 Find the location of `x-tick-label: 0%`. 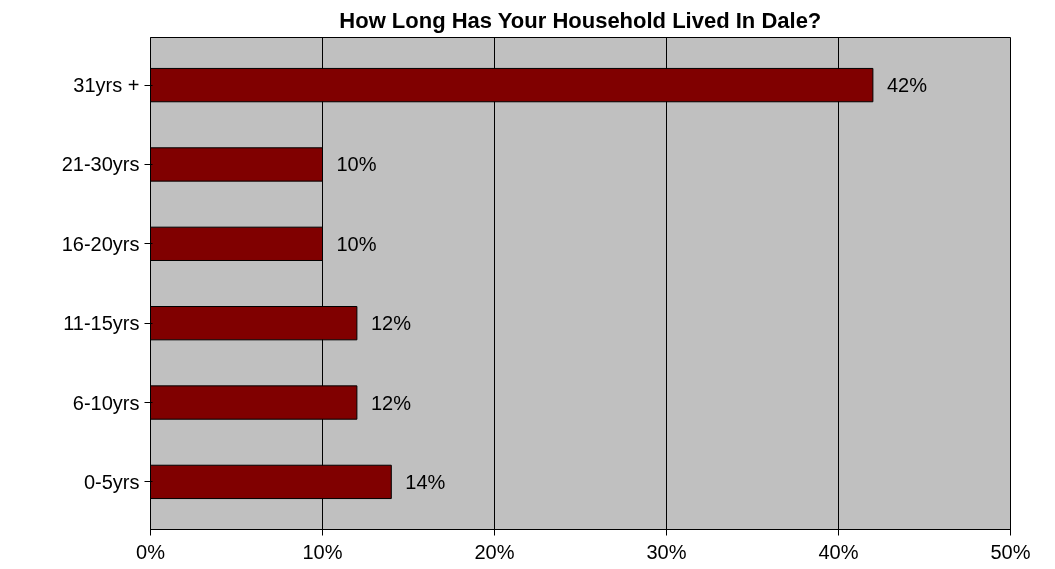

x-tick-label: 0% is located at coordinates (151, 551).